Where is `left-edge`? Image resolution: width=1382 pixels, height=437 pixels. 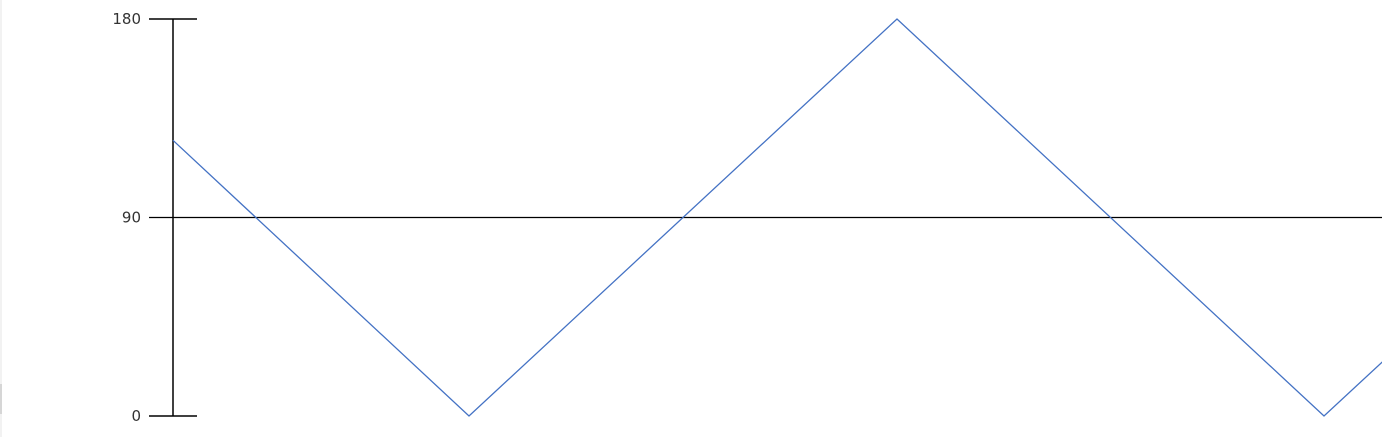 left-edge is located at coordinates (1, 218).